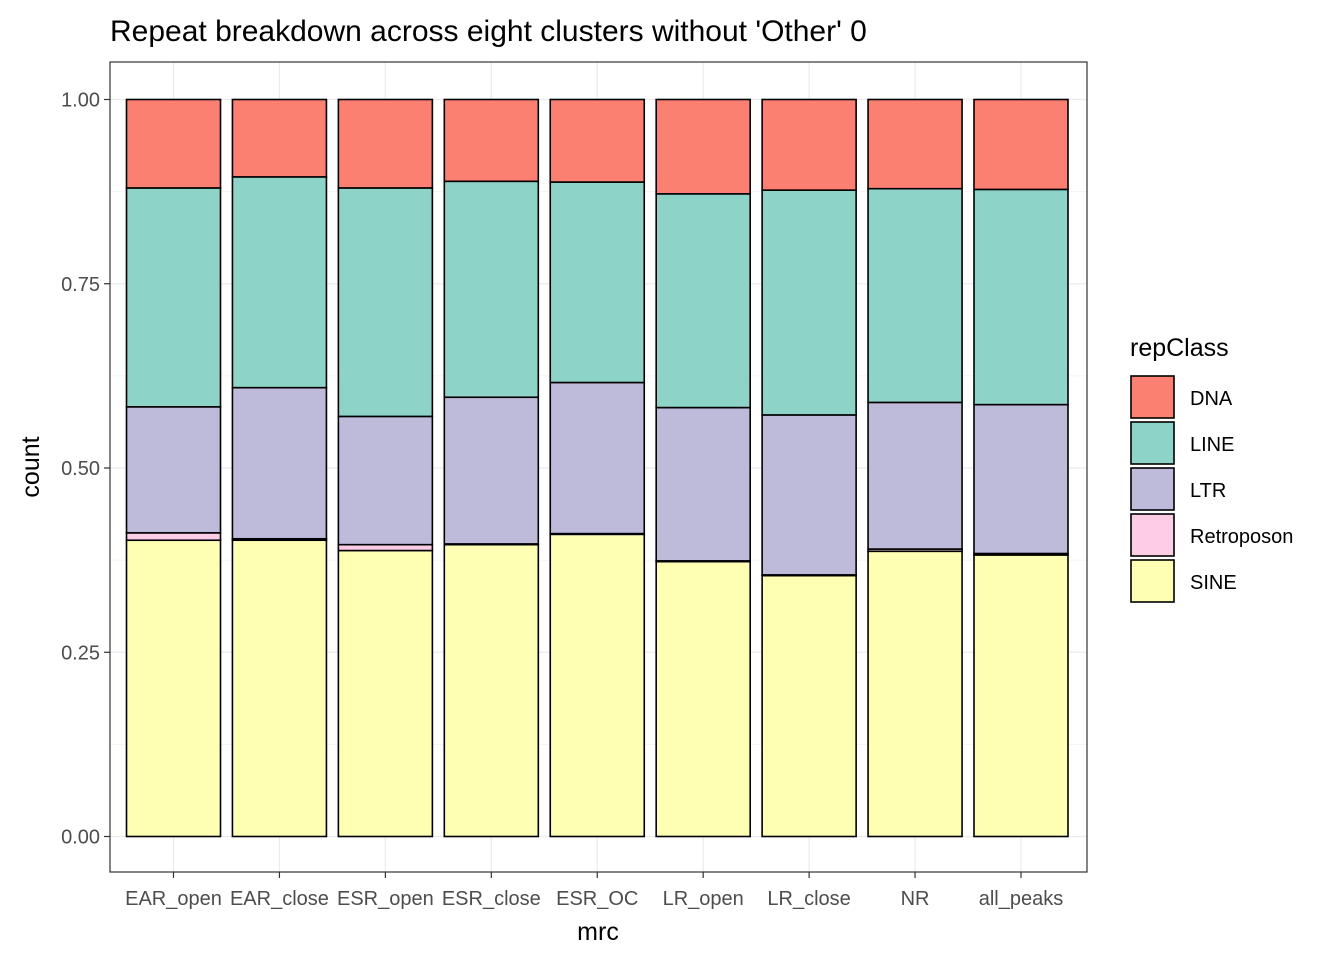 Image resolution: width=1344 pixels, height=960 pixels. Describe the element at coordinates (1208, 491) in the screenshot. I see `legend-label-ltr: LTR` at that location.